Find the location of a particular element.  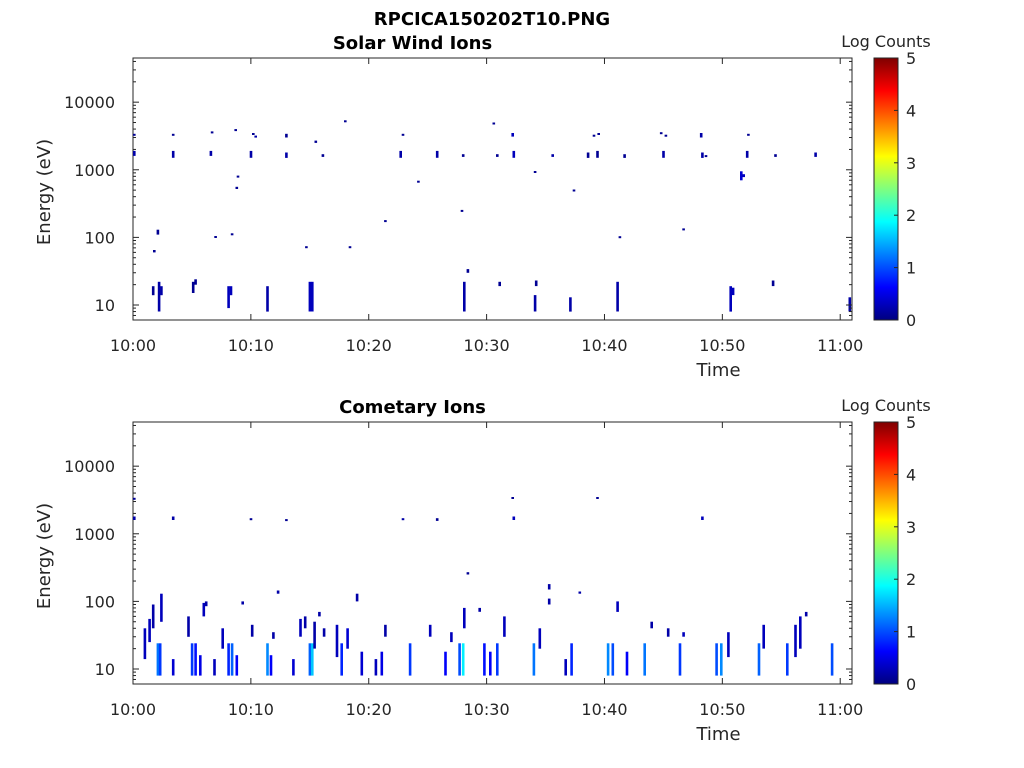

y-axis-label: Energy (eV) is located at coordinates (44, 192).